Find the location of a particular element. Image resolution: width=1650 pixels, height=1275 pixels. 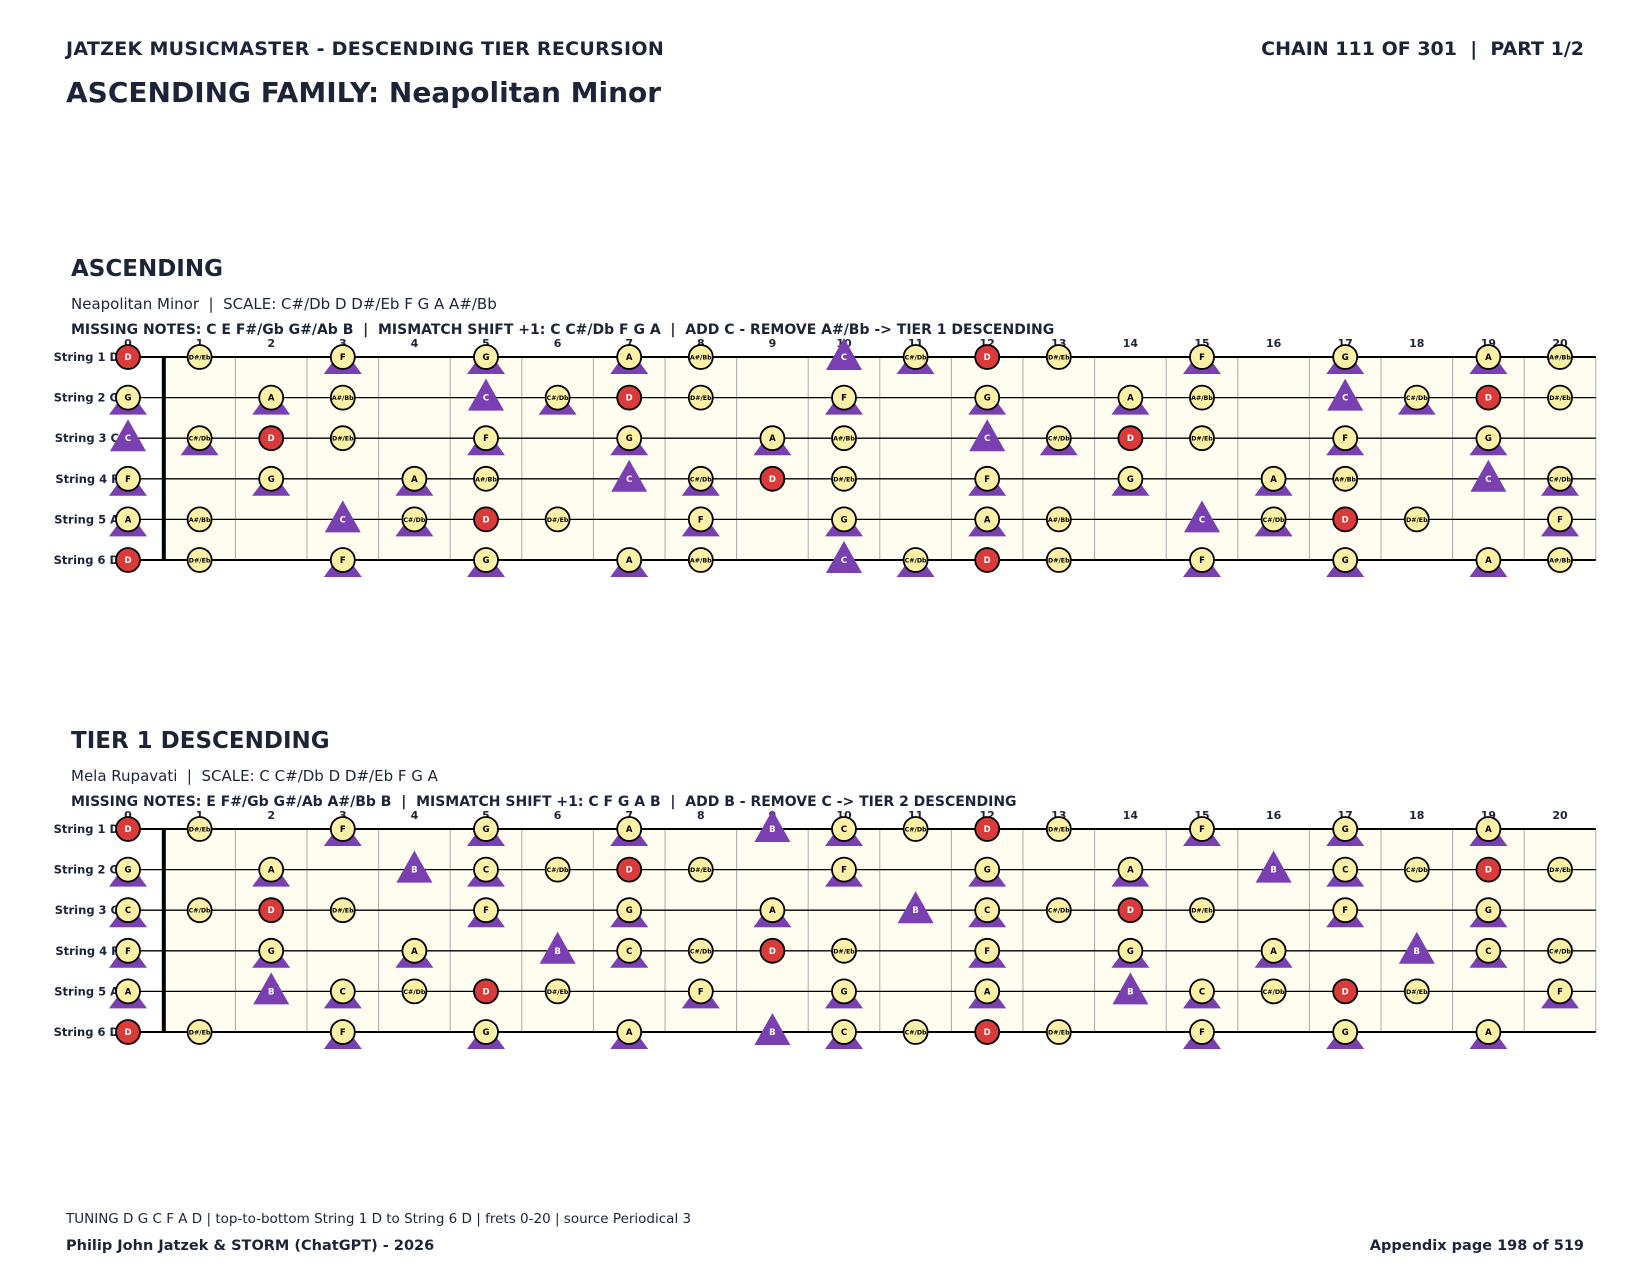

fret-number: 18 is located at coordinates (1416, 343).